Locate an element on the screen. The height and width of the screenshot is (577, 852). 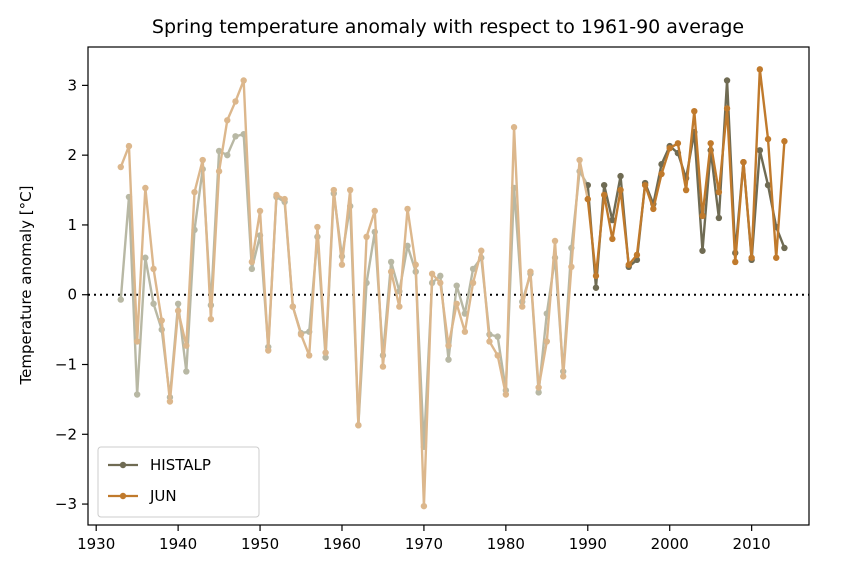
x-axis-ticks: 1930 1940 1950 1960 1970 1980 1990 2000 2010 is located at coordinates (424, 539).